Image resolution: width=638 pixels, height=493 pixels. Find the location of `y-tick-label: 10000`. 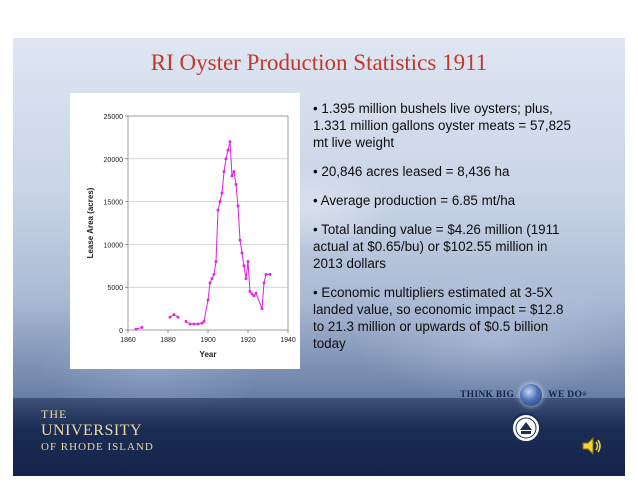

y-tick-label: 10000 is located at coordinates (114, 245).